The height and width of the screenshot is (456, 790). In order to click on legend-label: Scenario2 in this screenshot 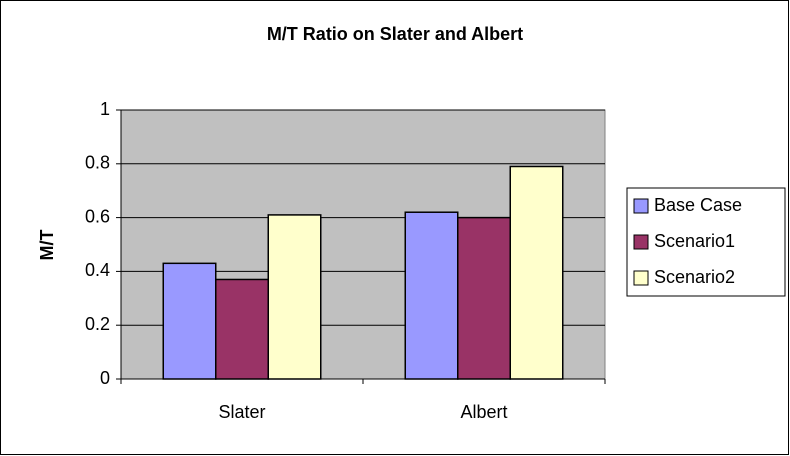, I will do `click(694, 277)`.